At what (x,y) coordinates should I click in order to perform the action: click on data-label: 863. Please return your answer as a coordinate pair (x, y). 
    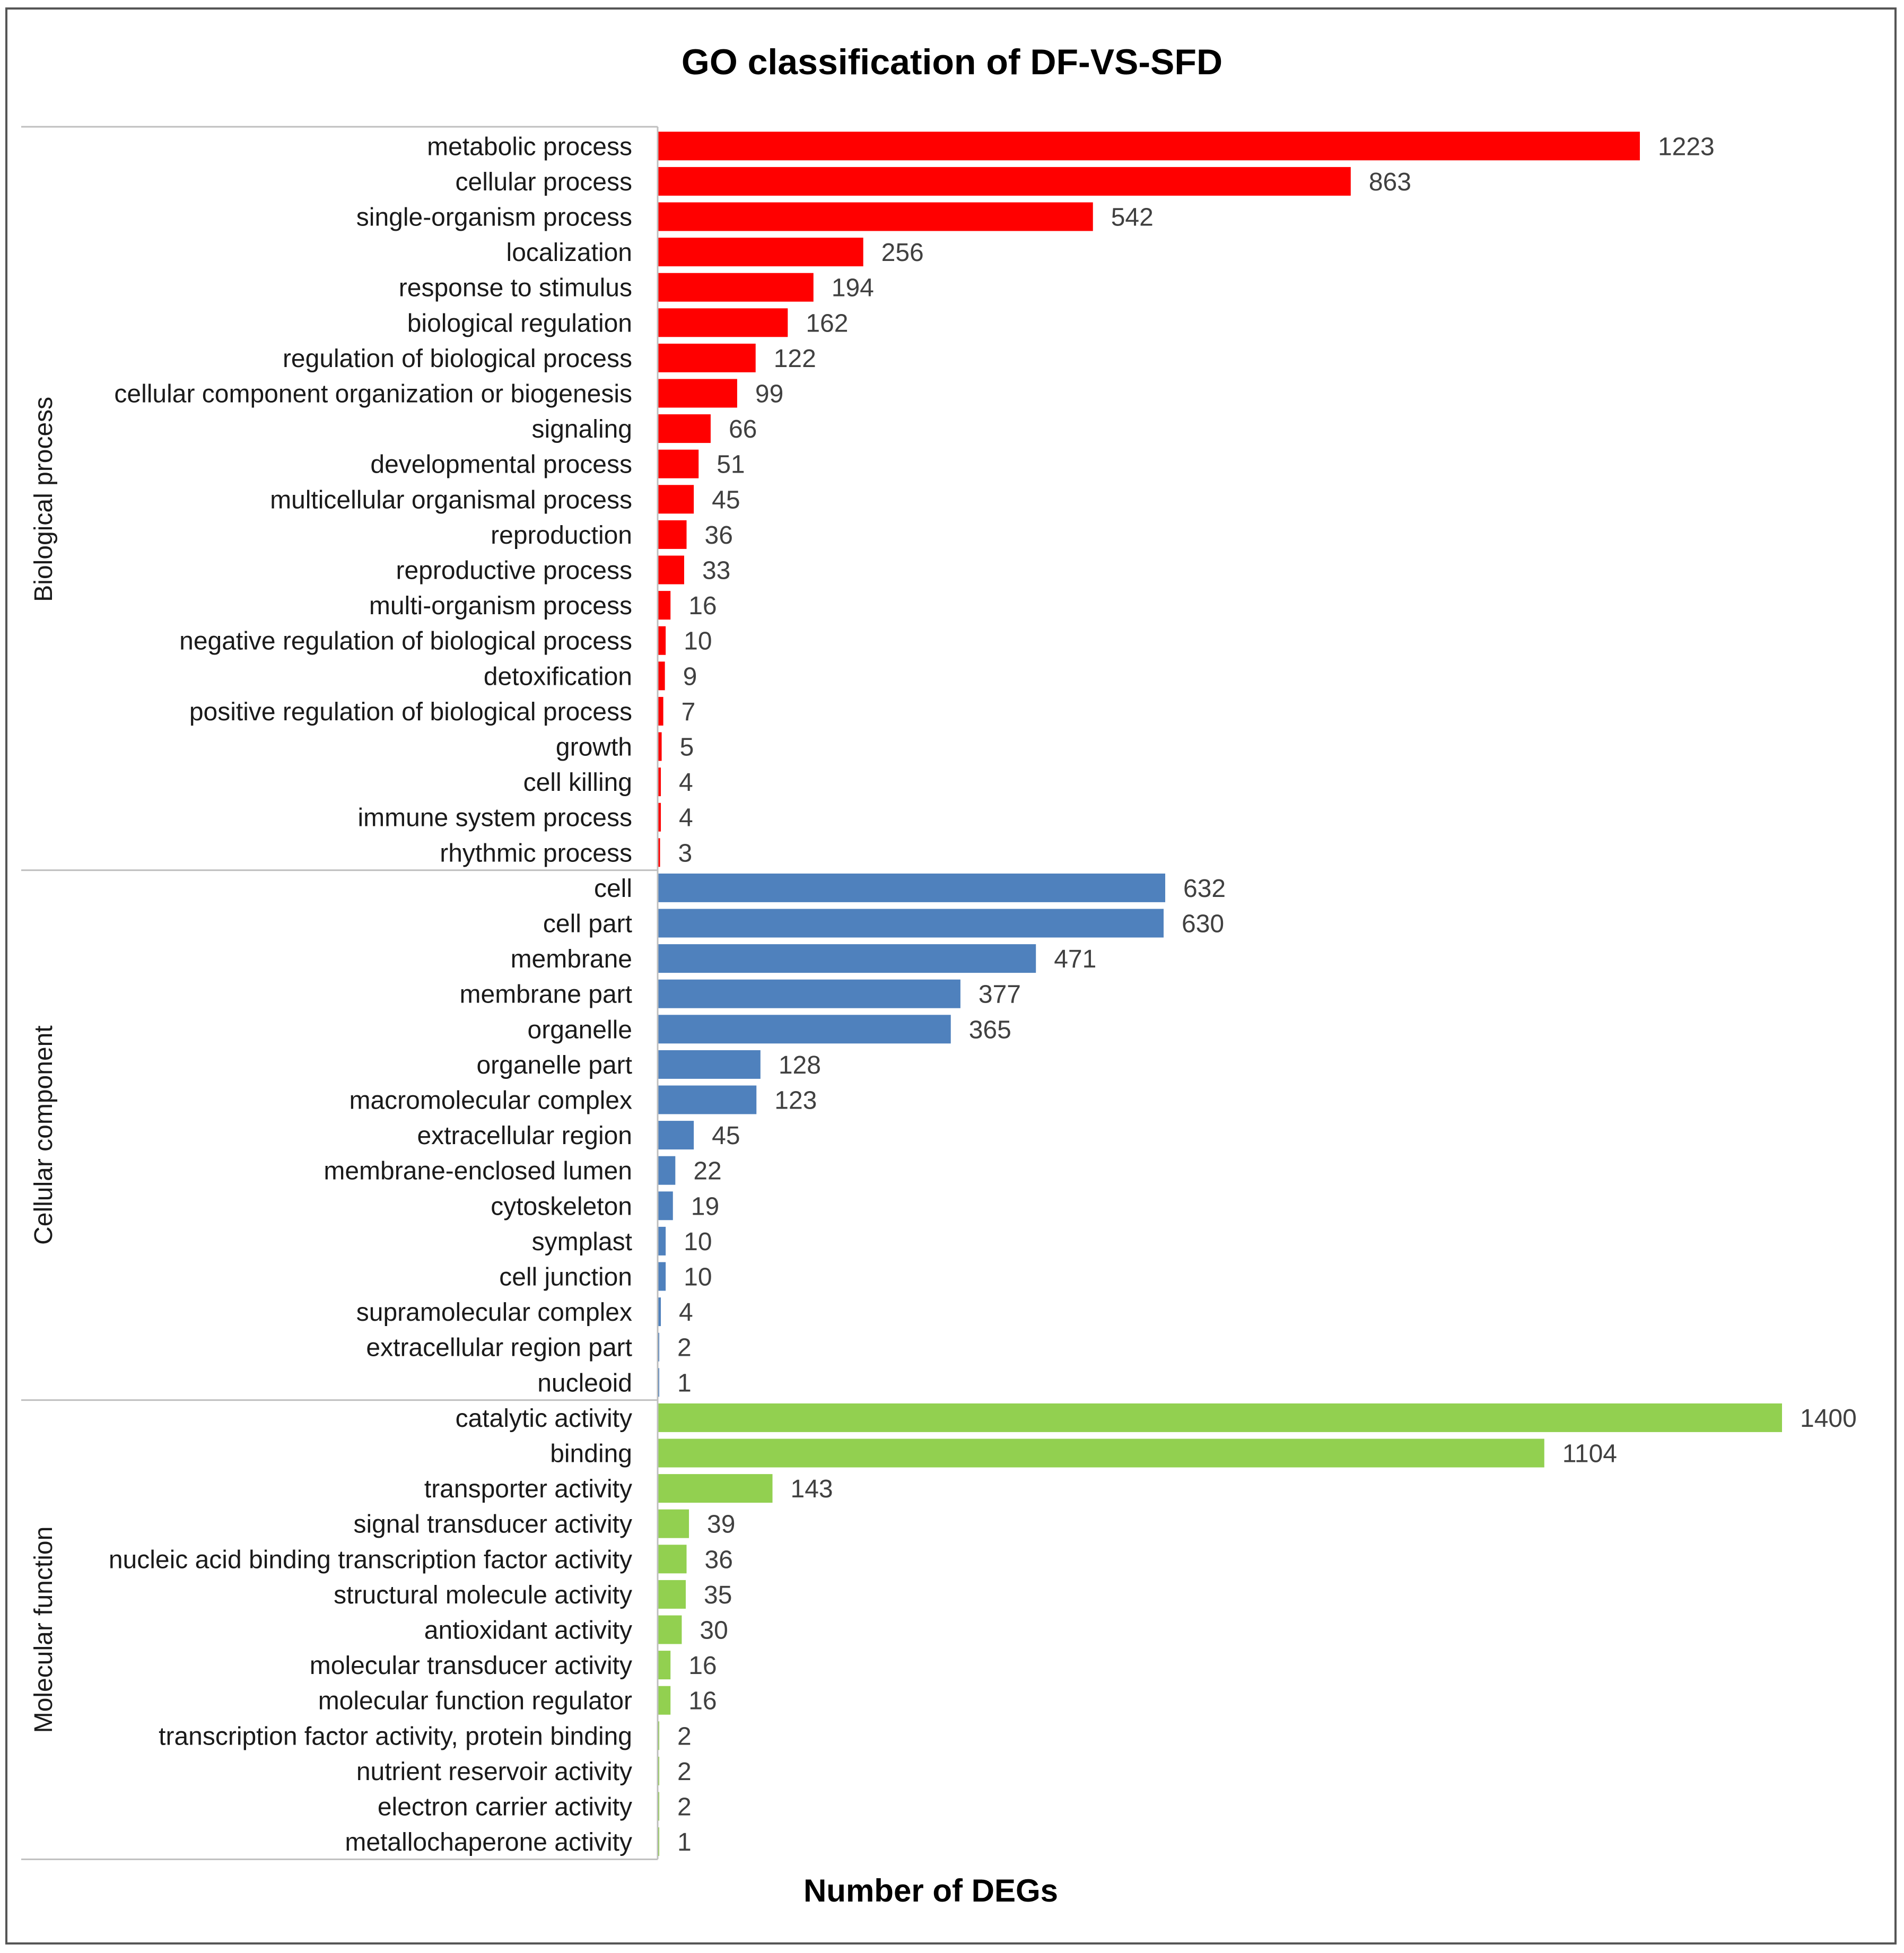
    Looking at the image, I should click on (1390, 182).